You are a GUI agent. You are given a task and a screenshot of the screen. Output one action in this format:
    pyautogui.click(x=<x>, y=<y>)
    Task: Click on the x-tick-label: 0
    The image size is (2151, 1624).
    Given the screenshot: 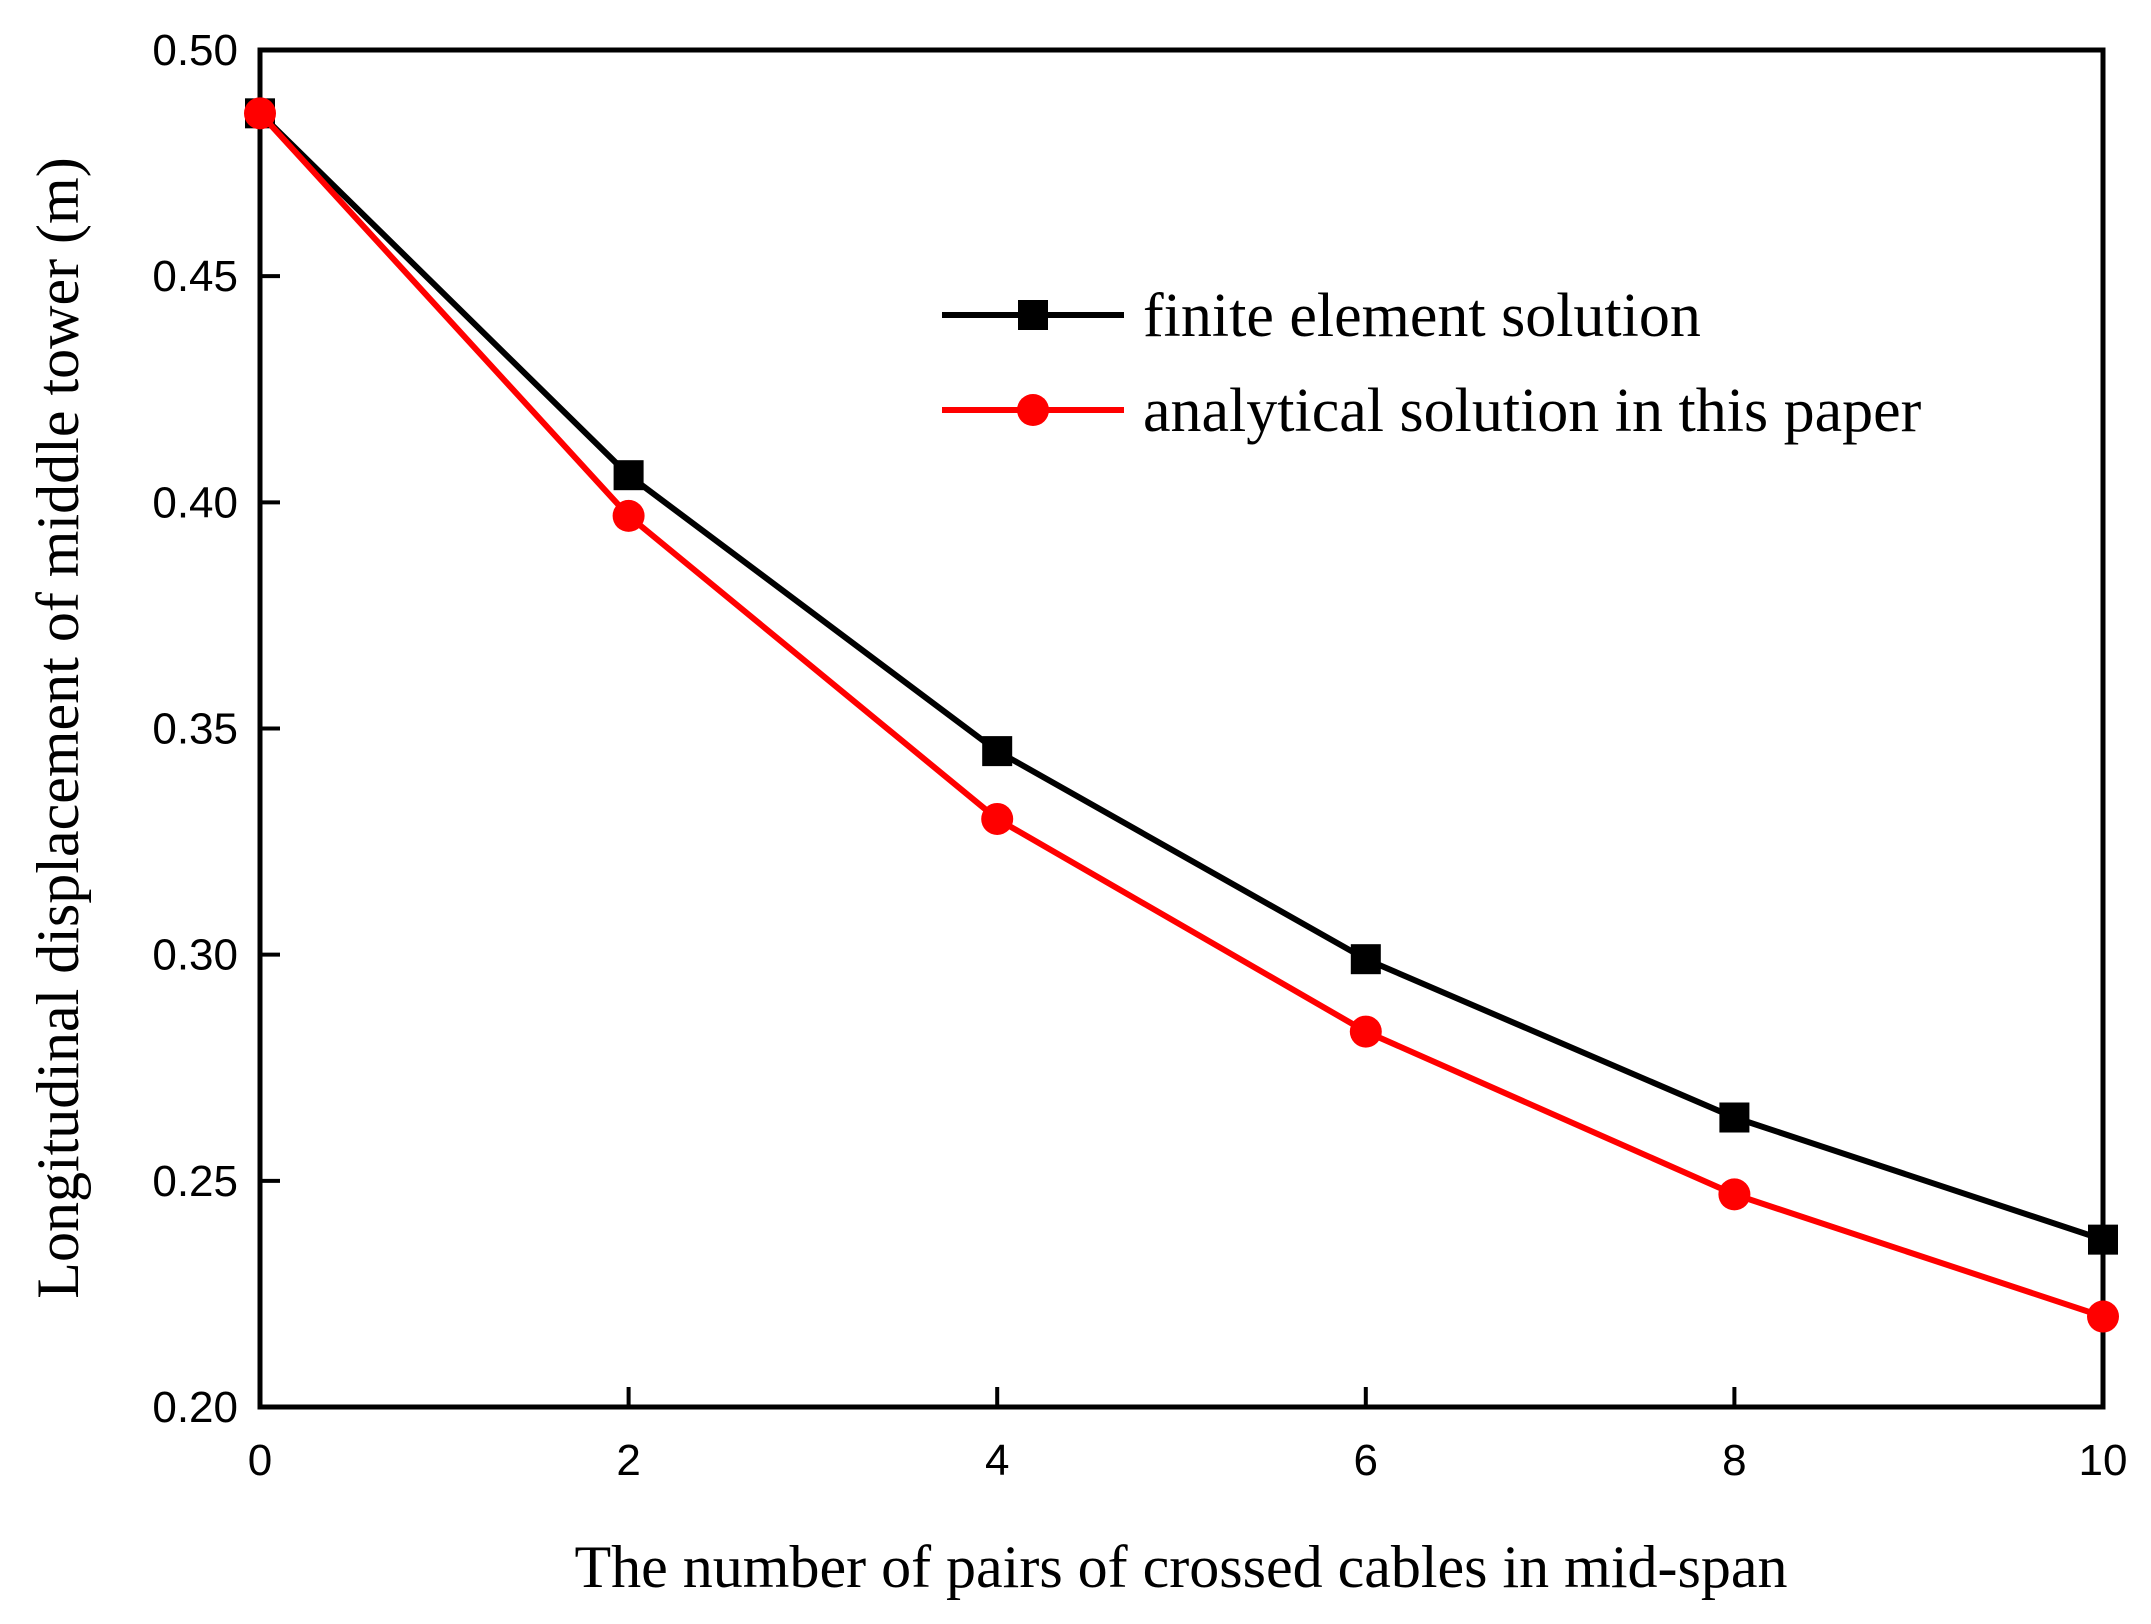 What is the action you would take?
    pyautogui.click(x=260, y=1460)
    